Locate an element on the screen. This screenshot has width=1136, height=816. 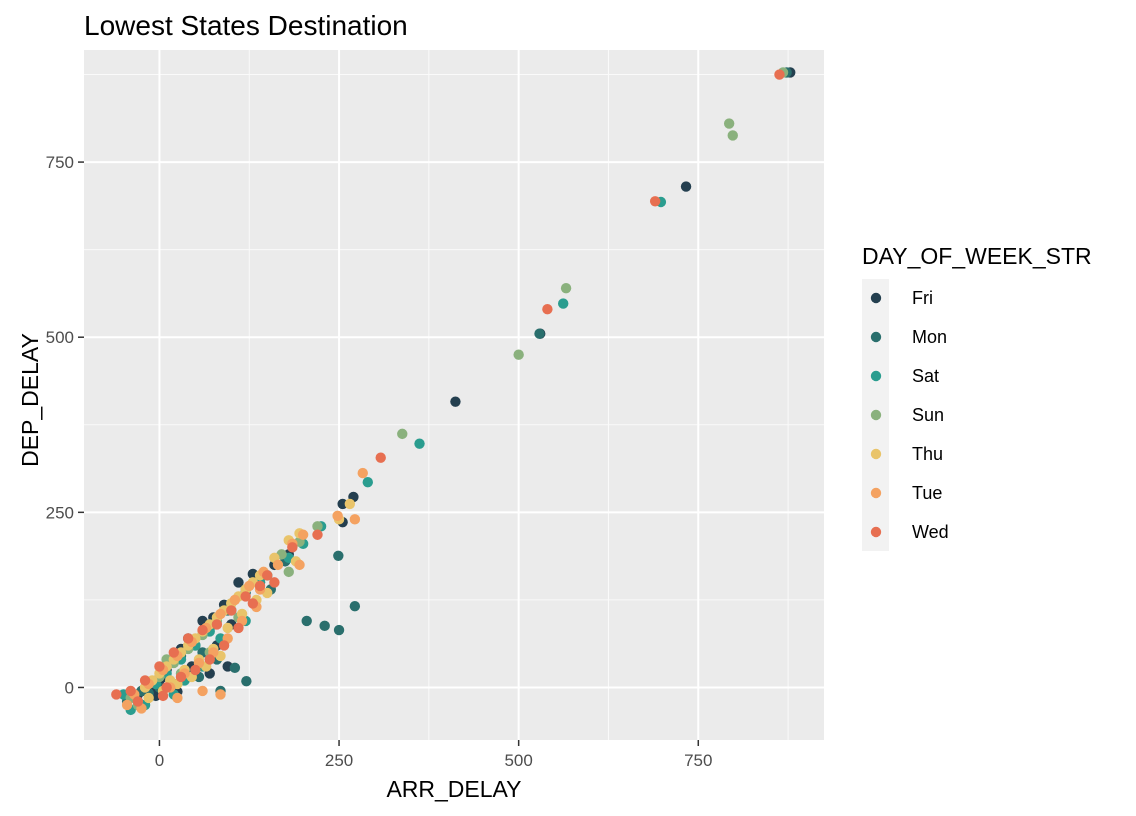
legend-items: Fri Mon Sat Sun Thu Tue Wed is located at coordinates (909, 415).